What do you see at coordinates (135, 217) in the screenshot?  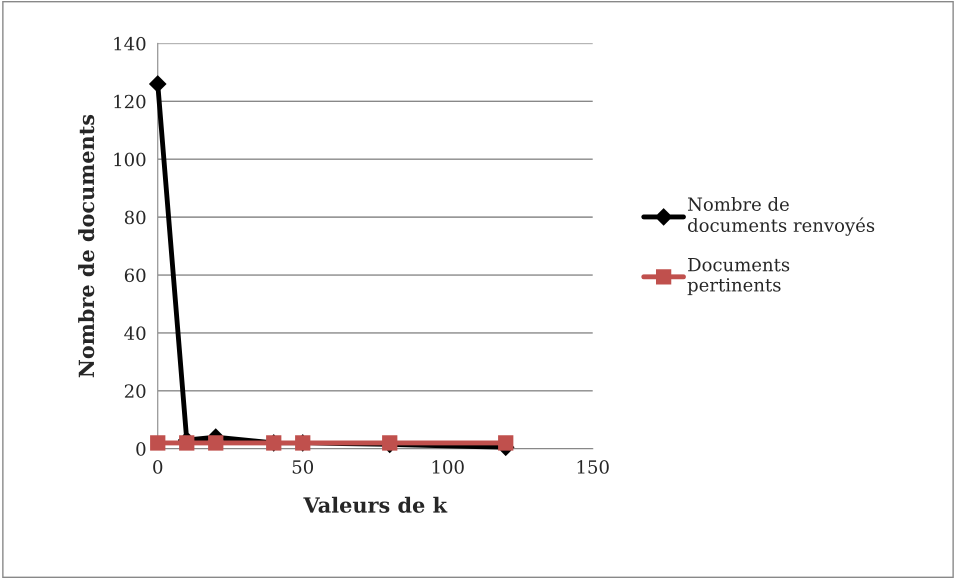 I see `y-tick-label: 80` at bounding box center [135, 217].